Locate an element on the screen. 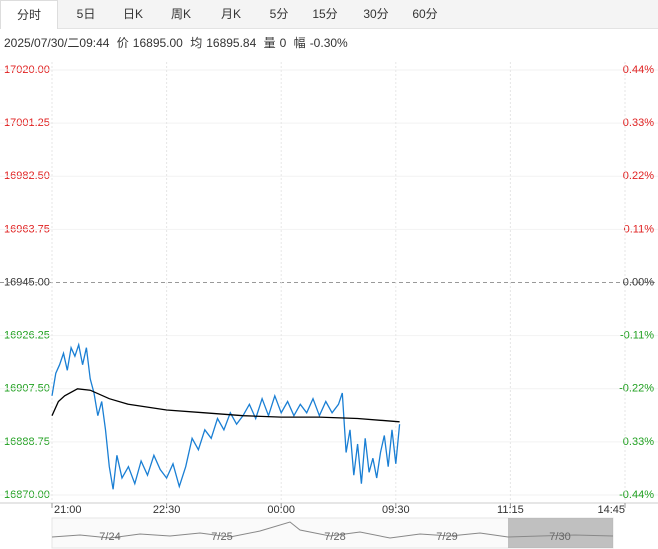 The width and height of the screenshot is (658, 549). info-label: 幅 is located at coordinates (299, 43).